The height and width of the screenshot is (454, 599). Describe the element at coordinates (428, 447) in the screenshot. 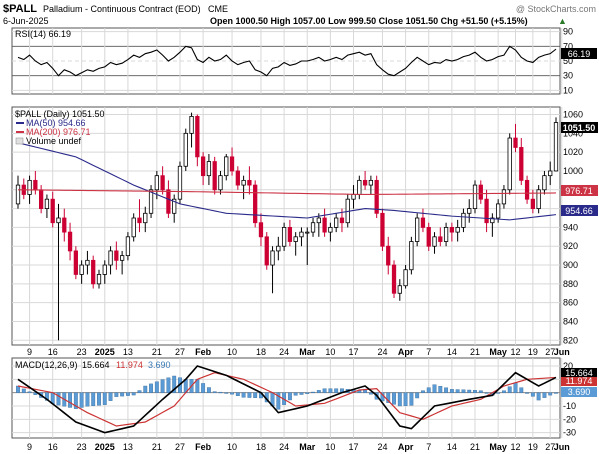

I see `x-tick-label: 7` at that location.